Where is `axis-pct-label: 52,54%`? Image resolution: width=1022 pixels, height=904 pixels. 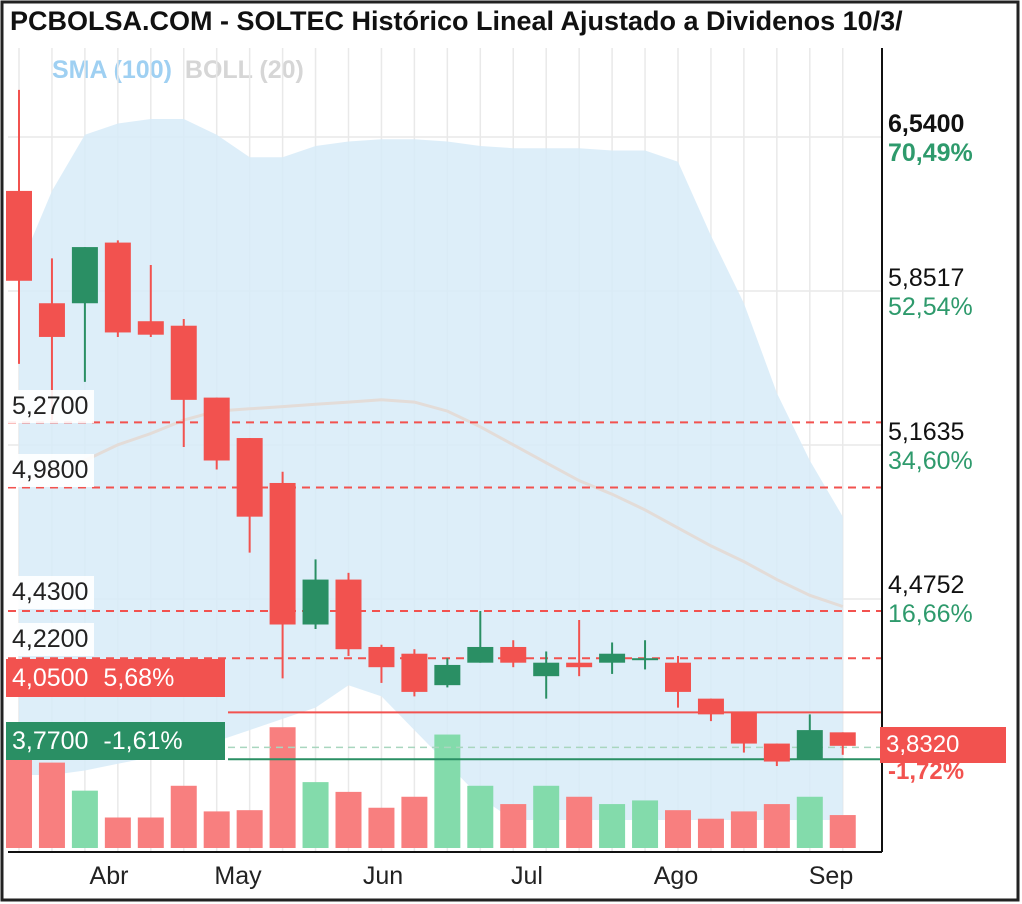
axis-pct-label: 52,54% is located at coordinates (930, 307).